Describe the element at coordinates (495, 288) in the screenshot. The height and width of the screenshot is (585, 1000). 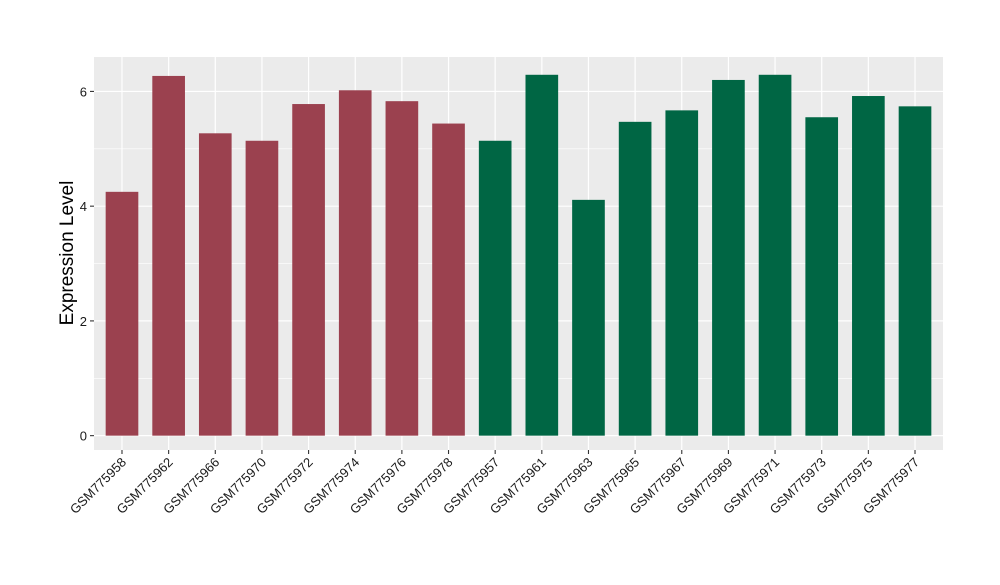
I see `bar-GSM775957` at that location.